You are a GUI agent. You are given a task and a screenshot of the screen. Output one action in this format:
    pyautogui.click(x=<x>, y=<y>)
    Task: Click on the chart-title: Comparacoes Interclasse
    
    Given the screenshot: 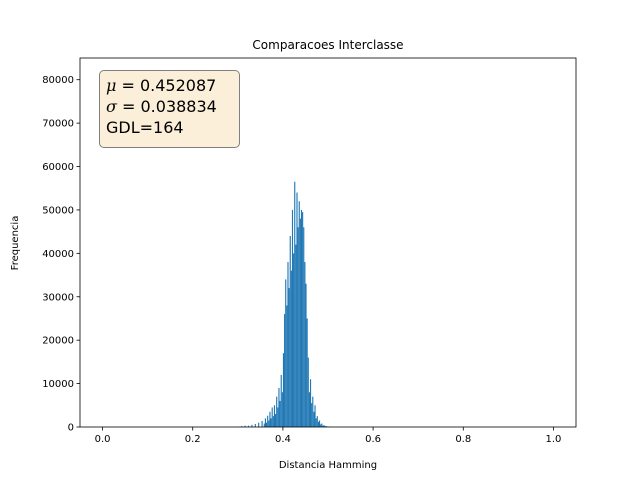 What is the action you would take?
    pyautogui.click(x=327, y=45)
    